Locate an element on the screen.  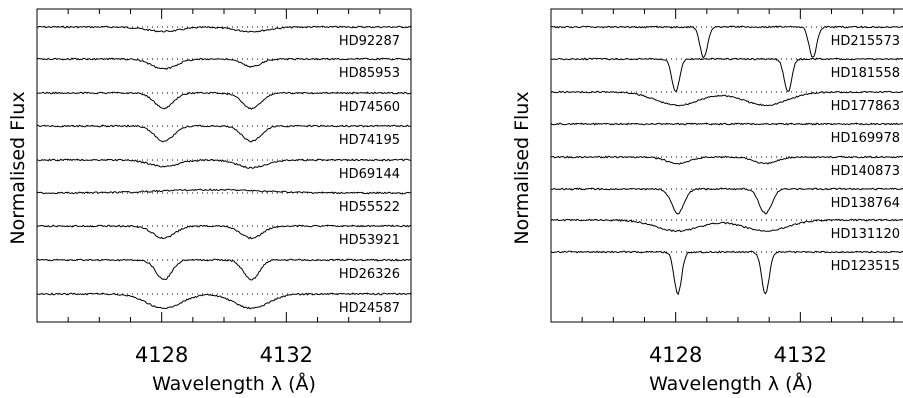
spectrum-line-hd215573 is located at coordinates (726, 42).